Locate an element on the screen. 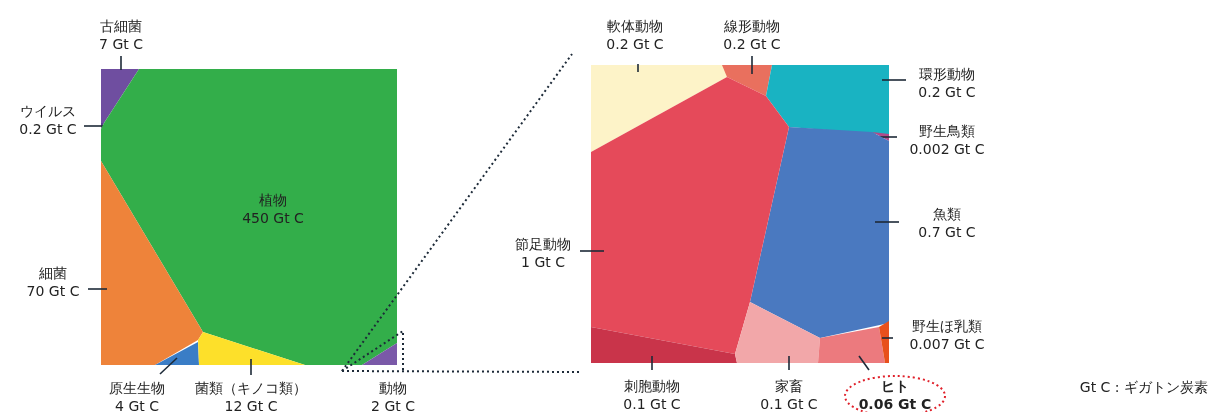  category-label: 原生生物 is located at coordinates (137, 387).